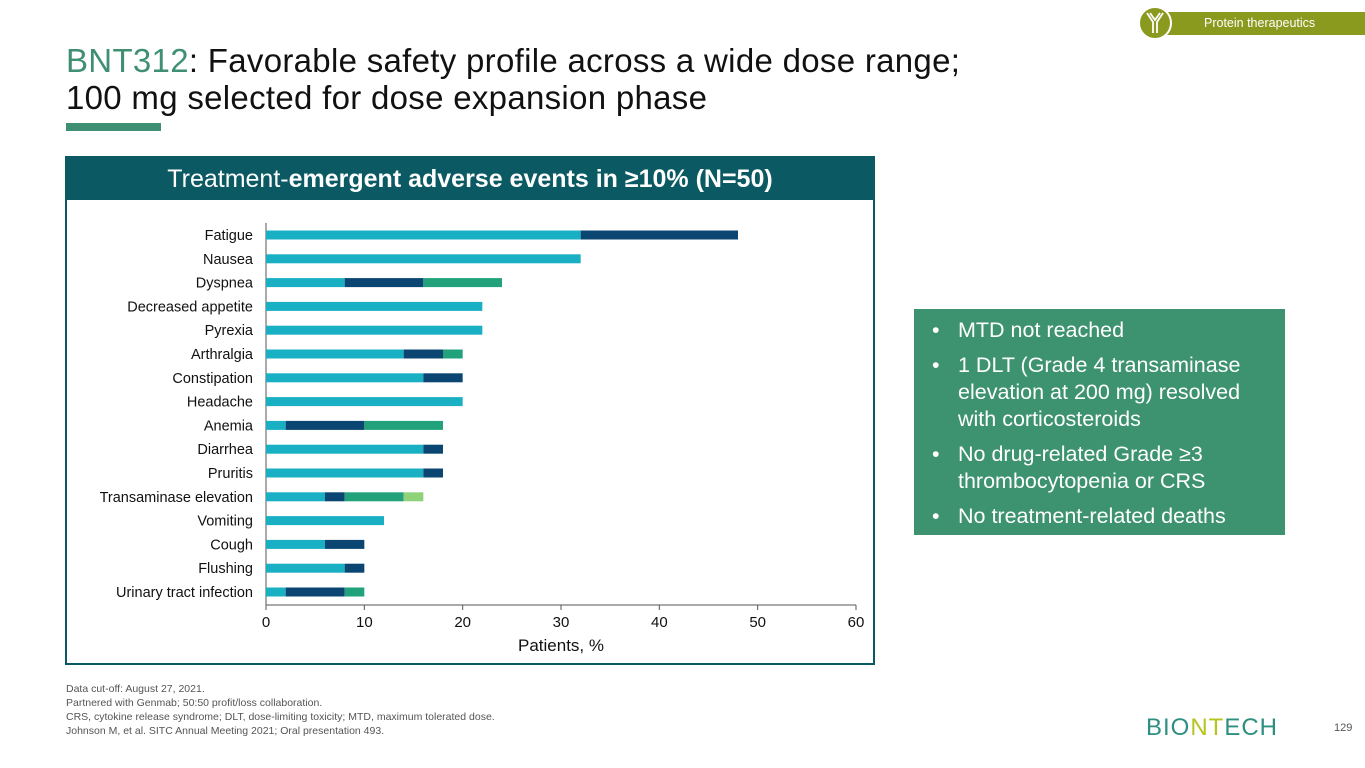 The height and width of the screenshot is (768, 1365). Describe the element at coordinates (127, 60) in the screenshot. I see `title-accent: BNT312` at that location.